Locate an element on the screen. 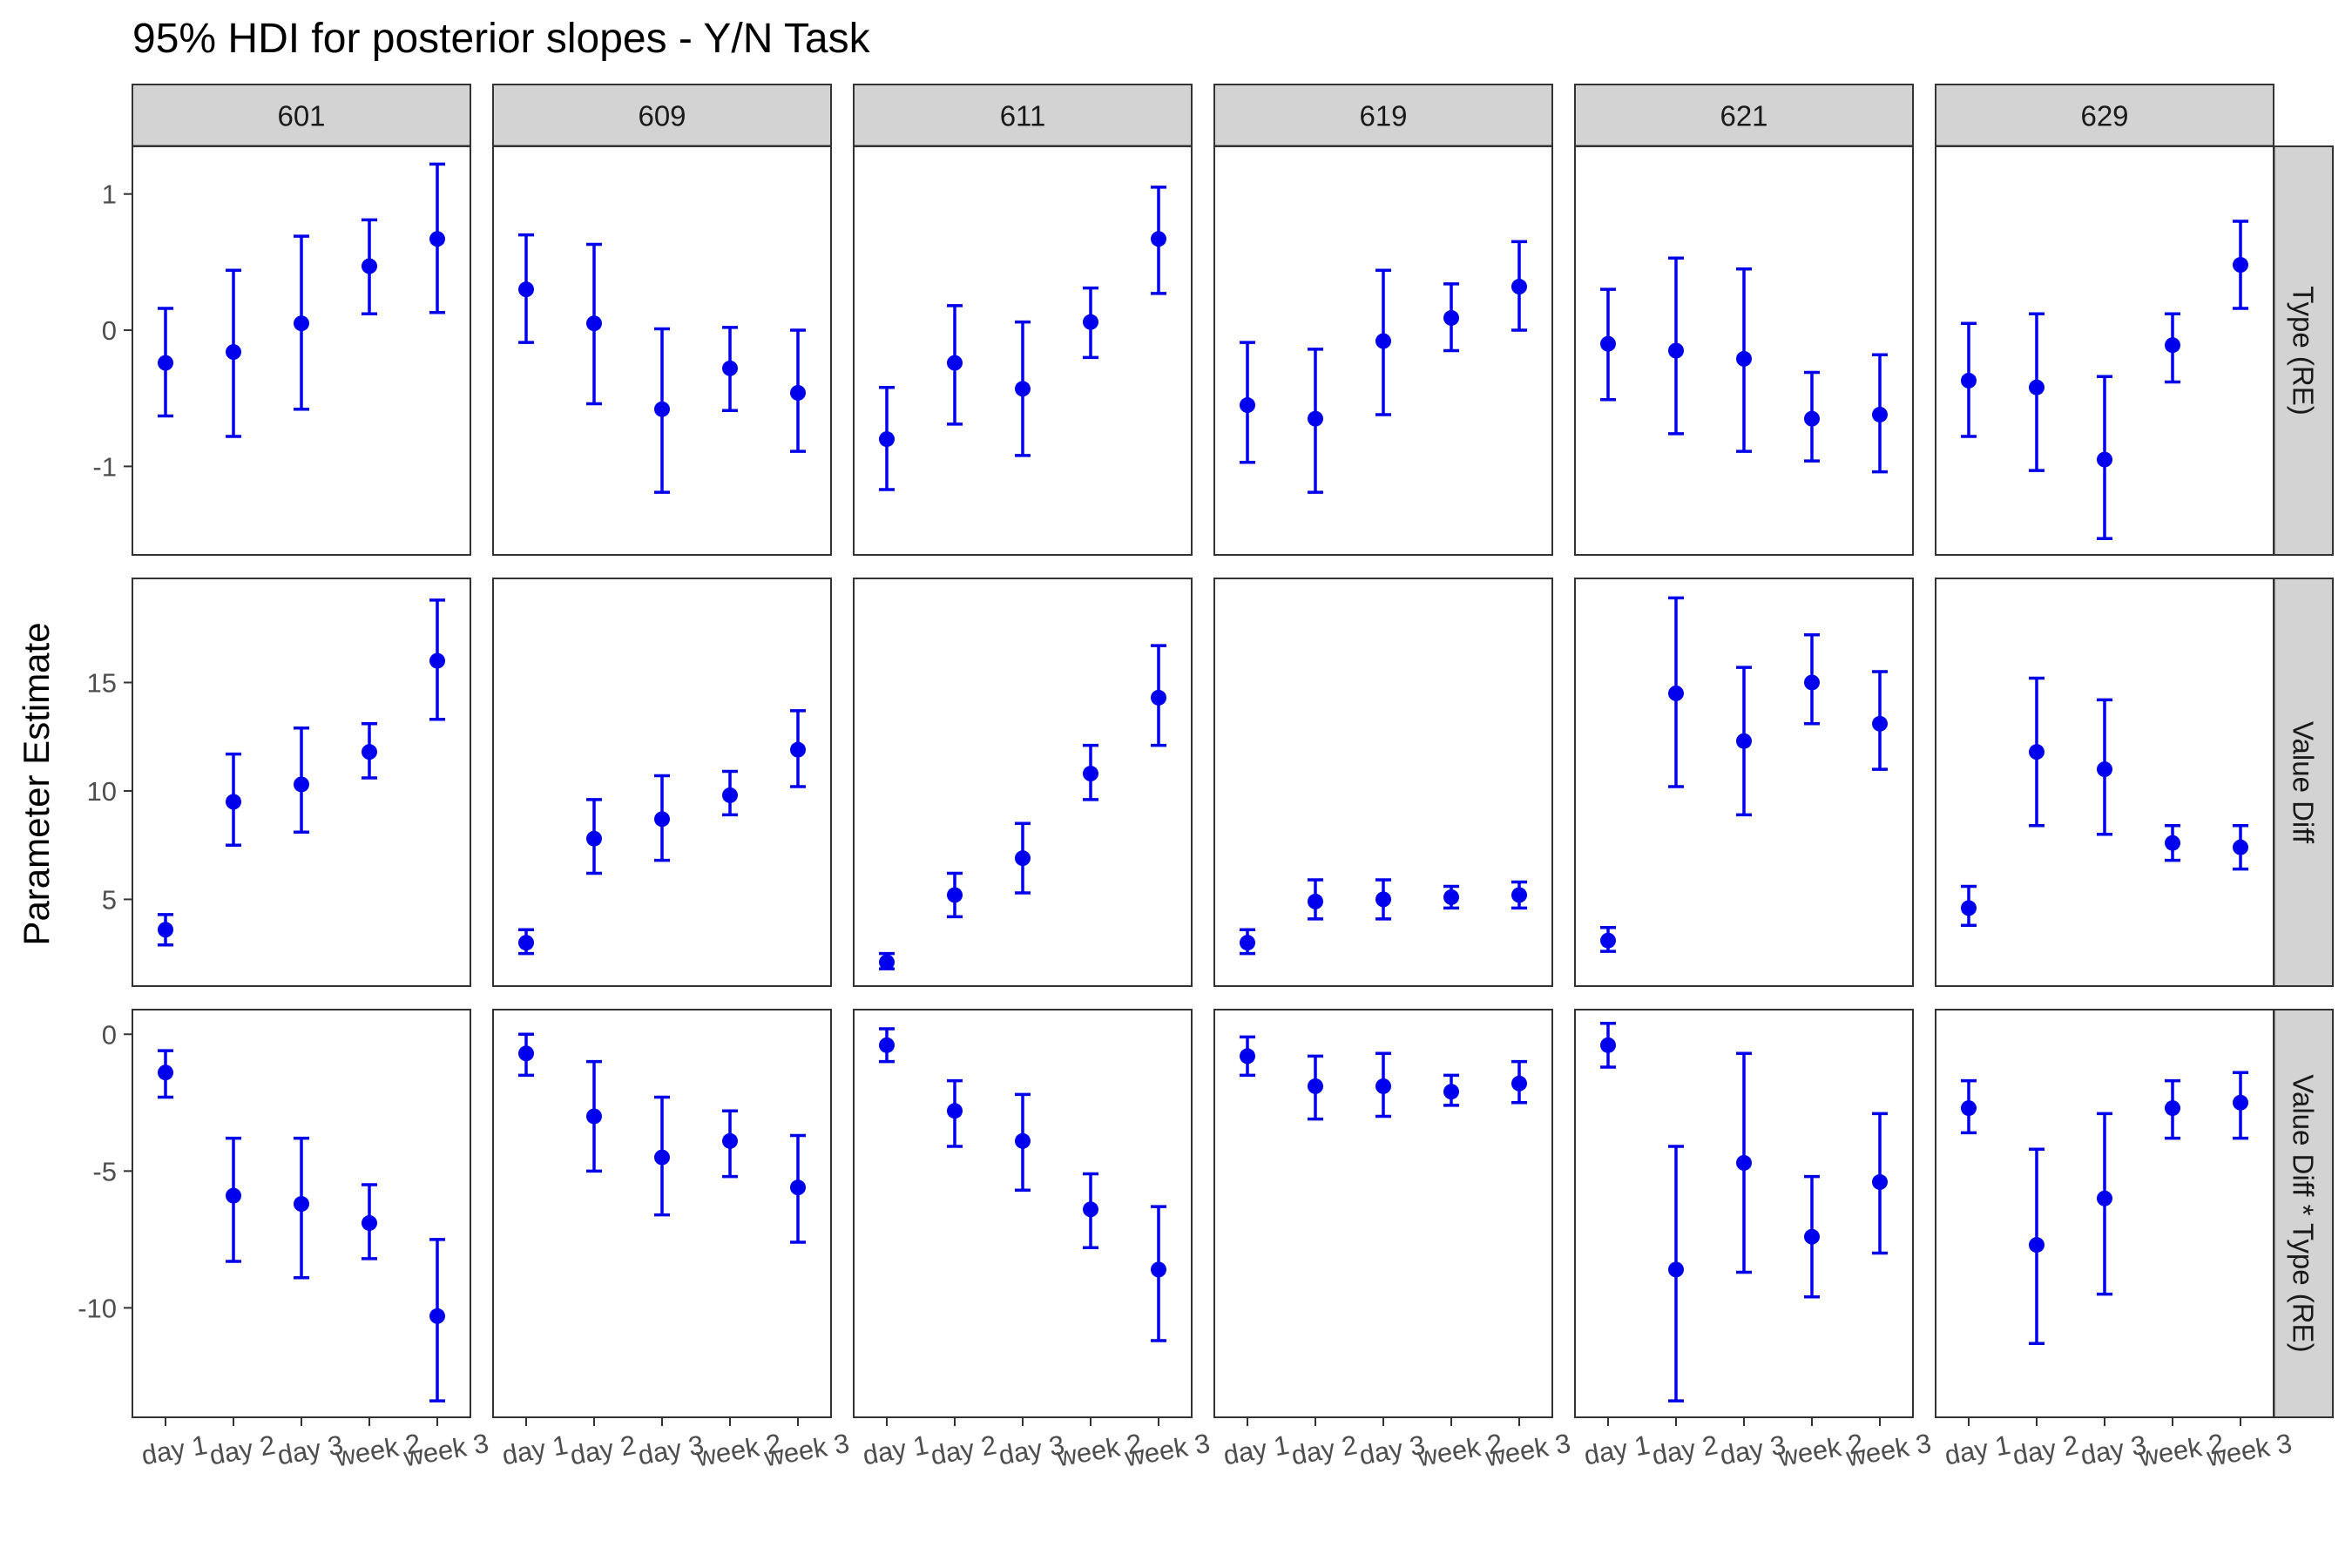 The height and width of the screenshot is (1568, 2352). column-strip: 611 is located at coordinates (1023, 116).